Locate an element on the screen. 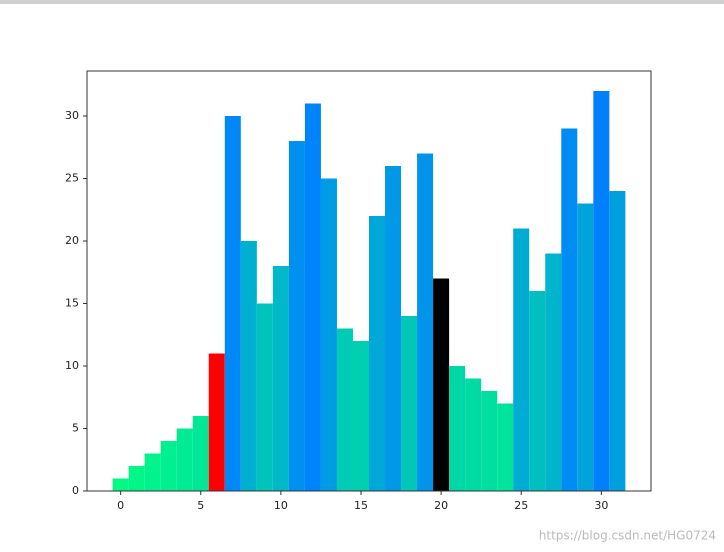  x-tick-label: 0 is located at coordinates (120, 505).